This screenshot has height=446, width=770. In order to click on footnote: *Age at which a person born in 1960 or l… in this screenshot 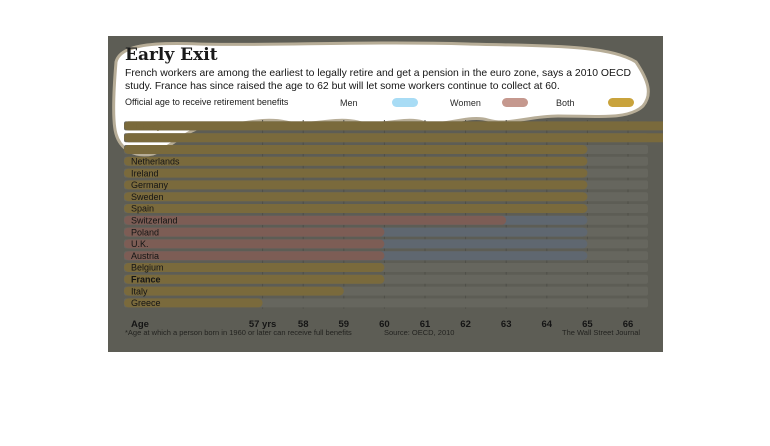, I will do `click(238, 332)`.